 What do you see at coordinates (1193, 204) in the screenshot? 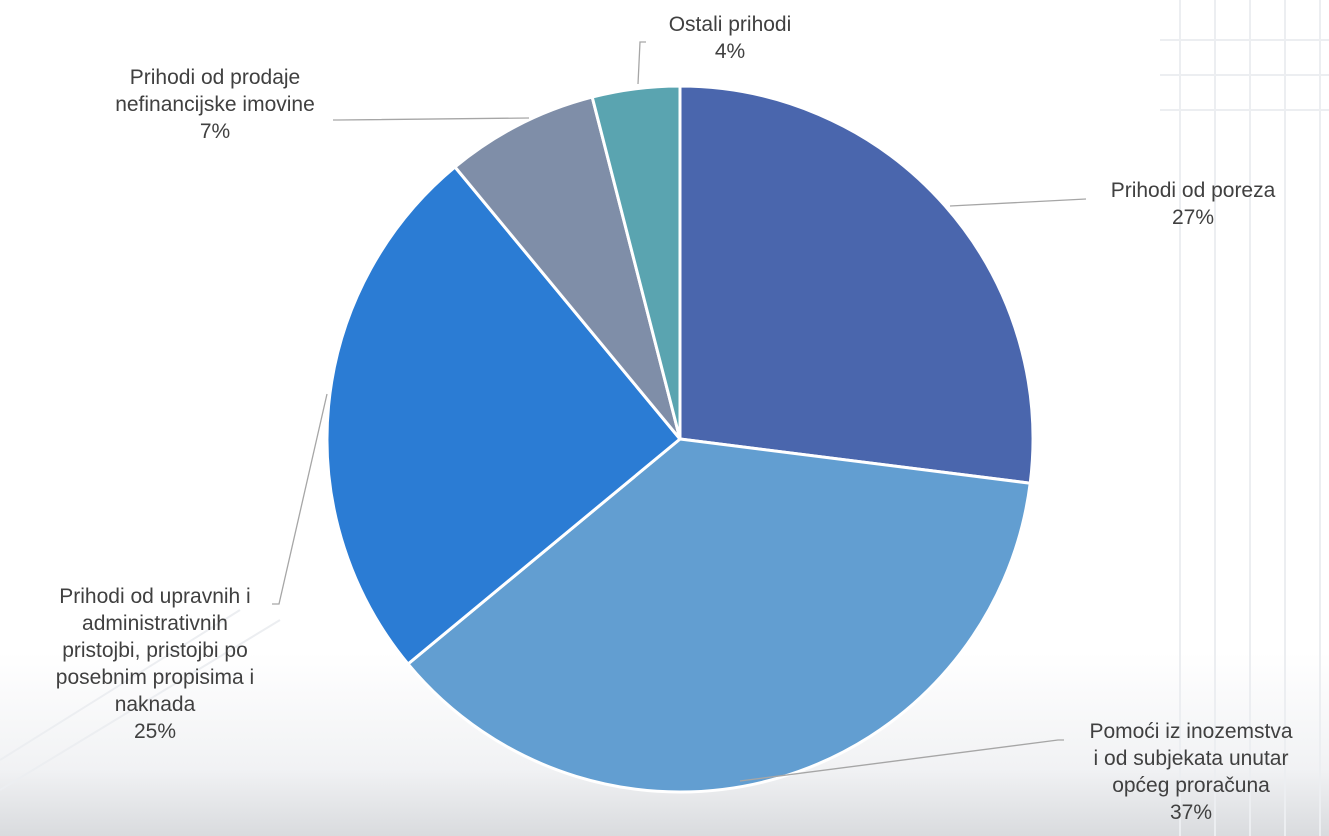
I see `data-label-prihodi-od-poreza: Prihodi od poreza 27%` at bounding box center [1193, 204].